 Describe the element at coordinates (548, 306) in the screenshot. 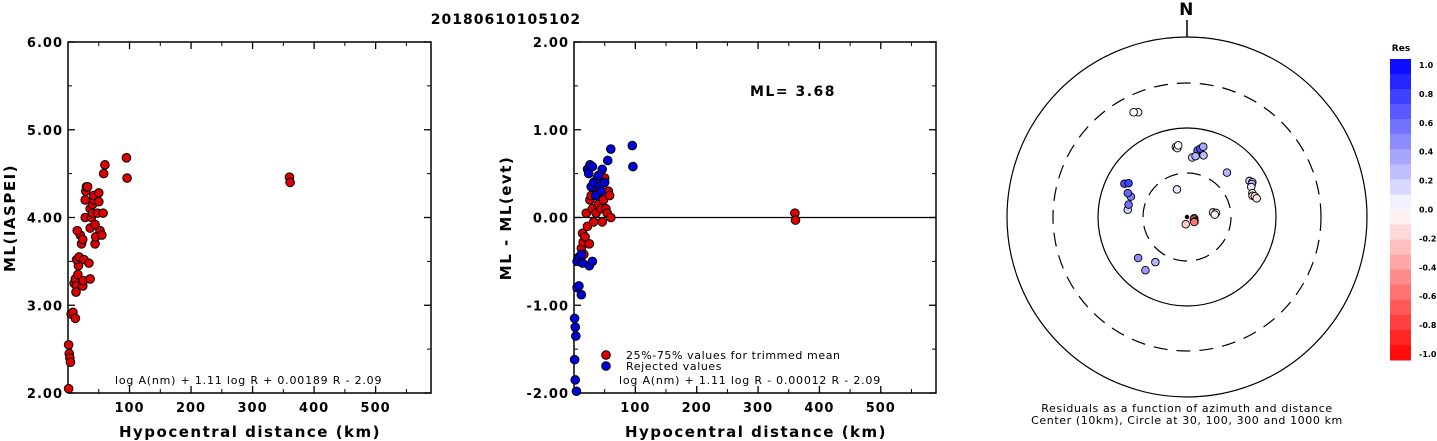

I see `y-tick-label: -1.00` at that location.